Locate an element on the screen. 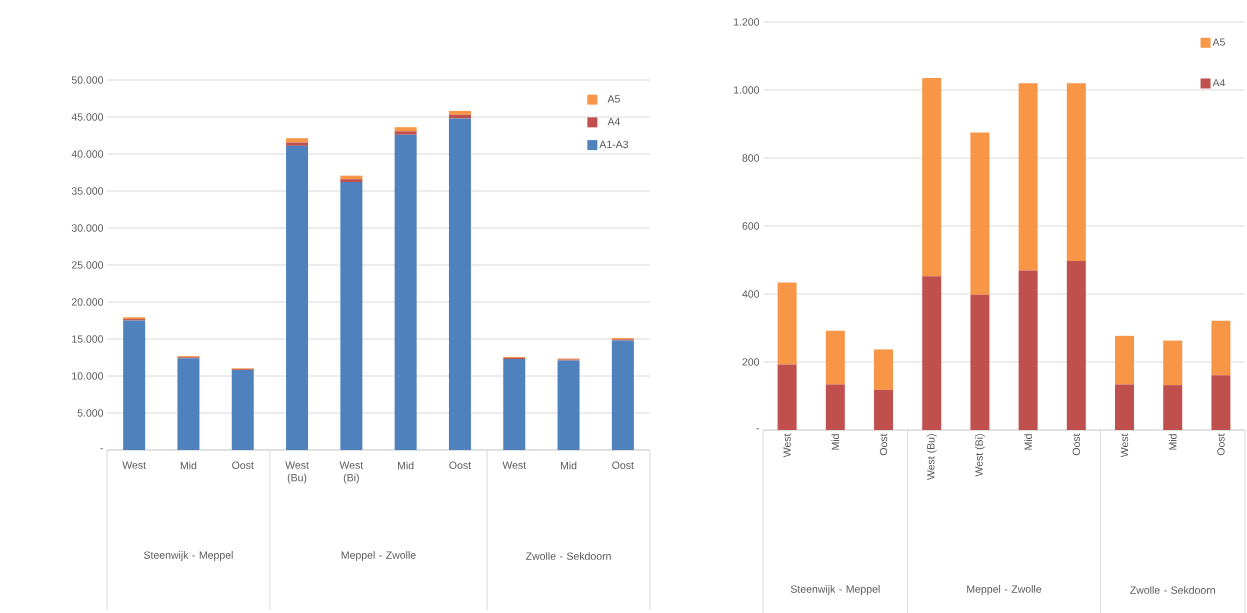 This screenshot has height=613, width=1247. y-tick-label: 40.000 is located at coordinates (87, 154).